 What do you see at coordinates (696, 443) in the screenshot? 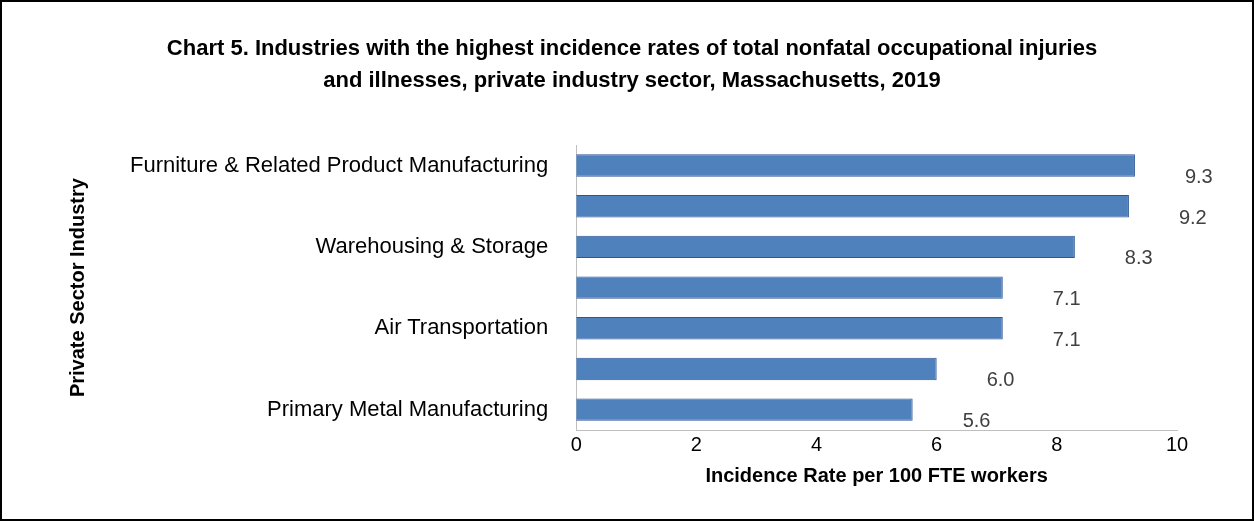
I see `x-tick-label: 2` at bounding box center [696, 443].